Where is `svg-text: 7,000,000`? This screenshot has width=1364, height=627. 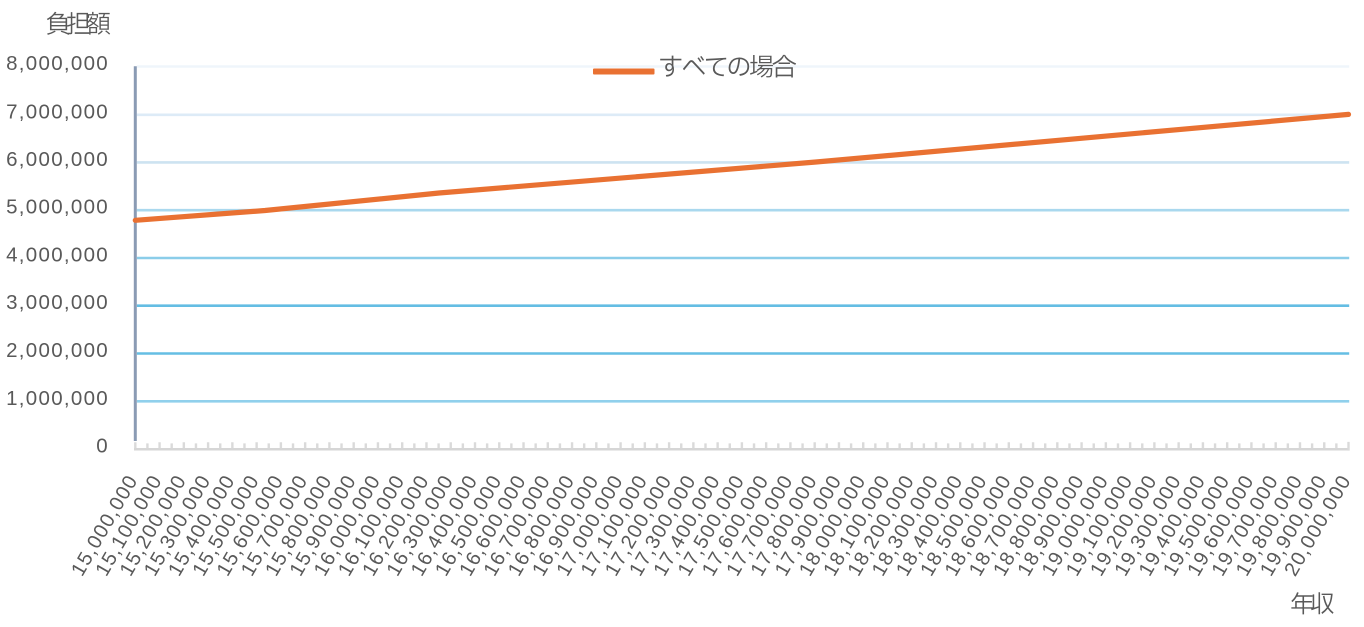
svg-text: 7,000,000 is located at coordinates (57, 111).